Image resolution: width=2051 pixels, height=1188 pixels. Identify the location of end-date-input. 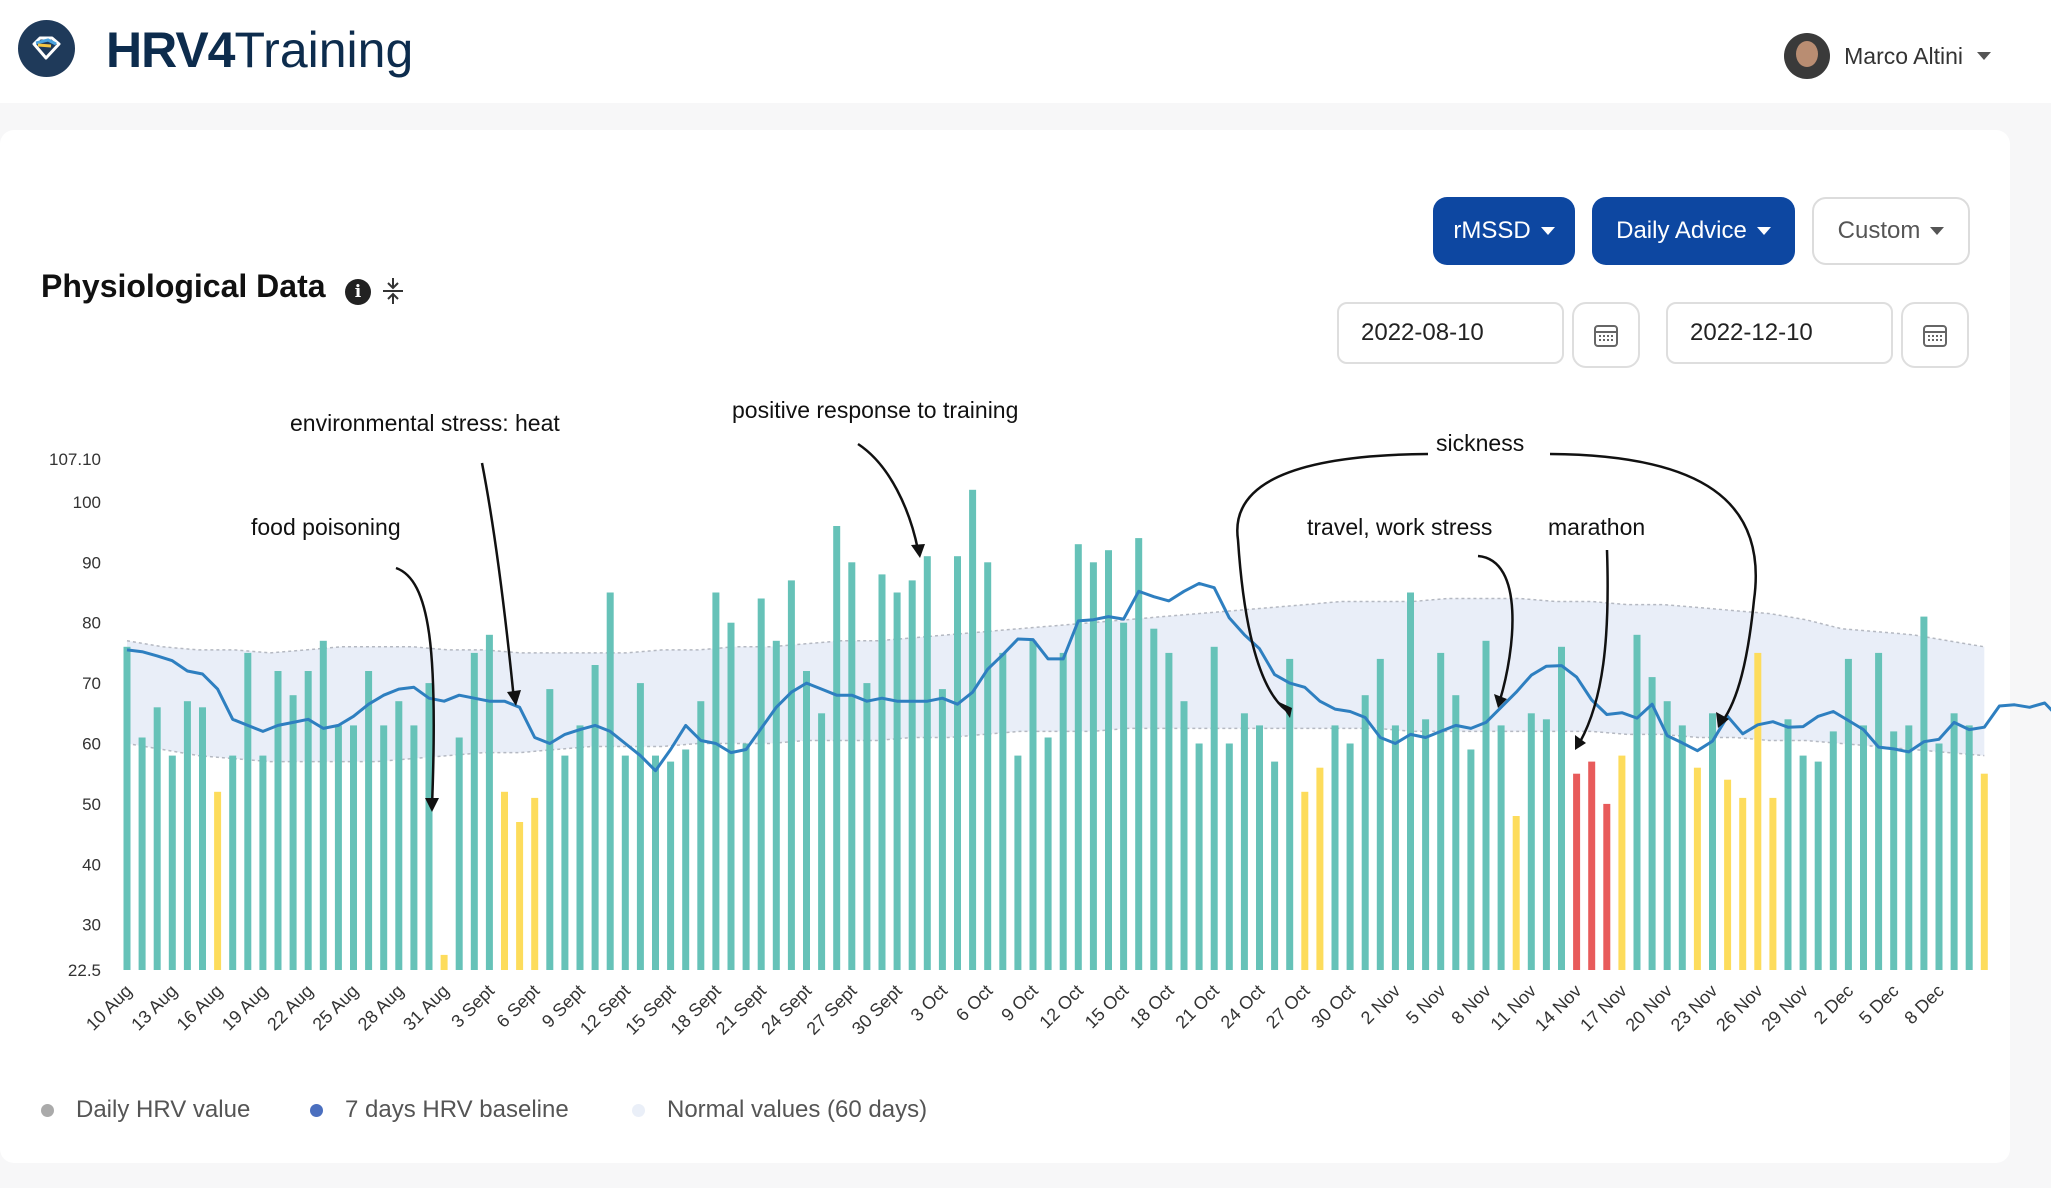
(1779, 333).